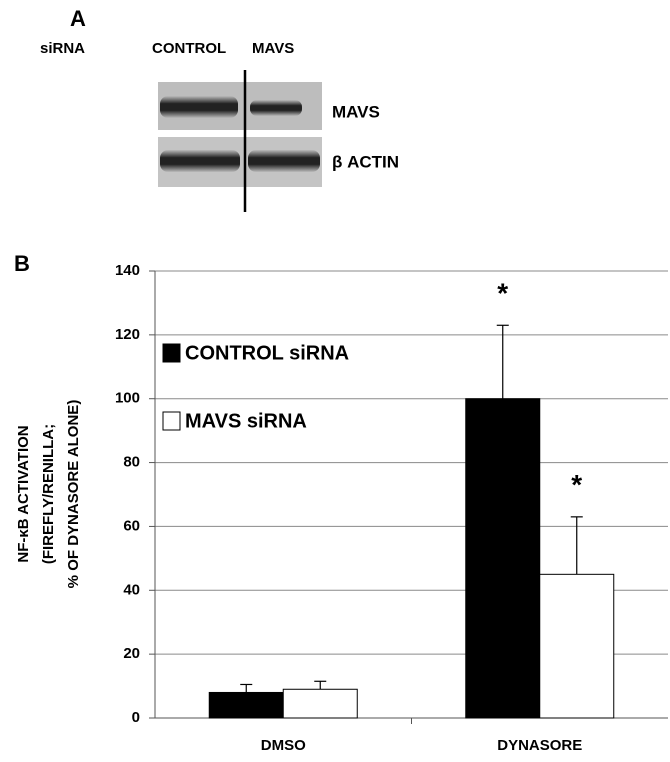  Describe the element at coordinates (356, 111) in the screenshot. I see `band-label: MAVS` at that location.